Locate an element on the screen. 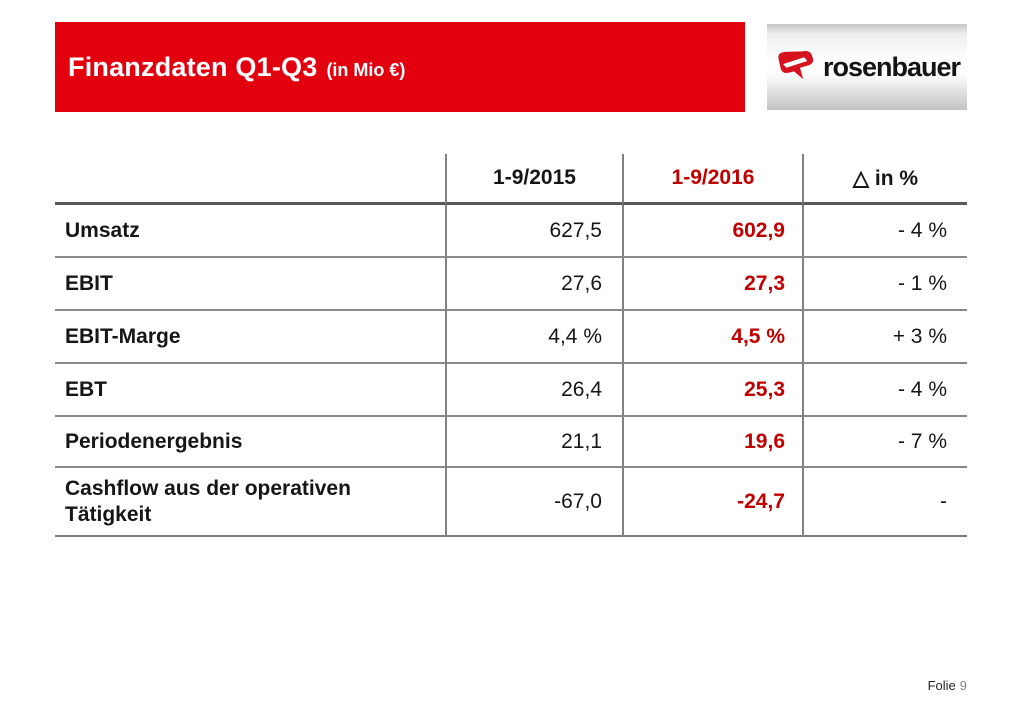 This screenshot has width=1024, height=709. value-2016: -24,7 is located at coordinates (712, 502).